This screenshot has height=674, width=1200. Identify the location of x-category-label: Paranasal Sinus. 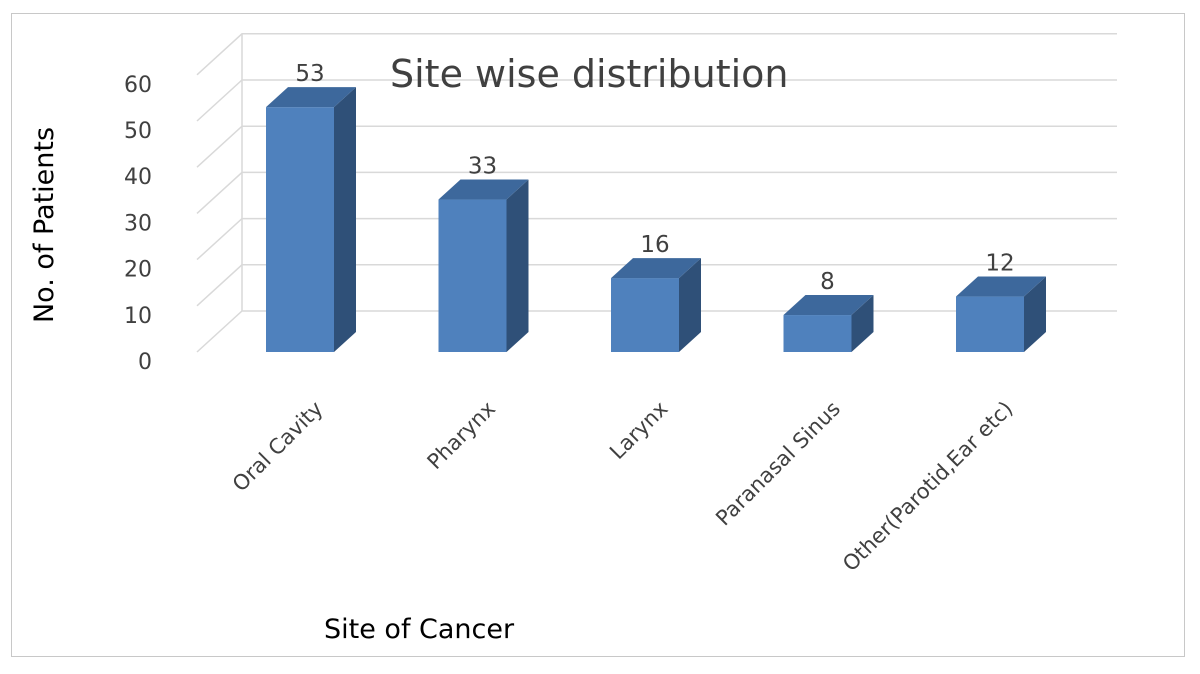
(778, 464).